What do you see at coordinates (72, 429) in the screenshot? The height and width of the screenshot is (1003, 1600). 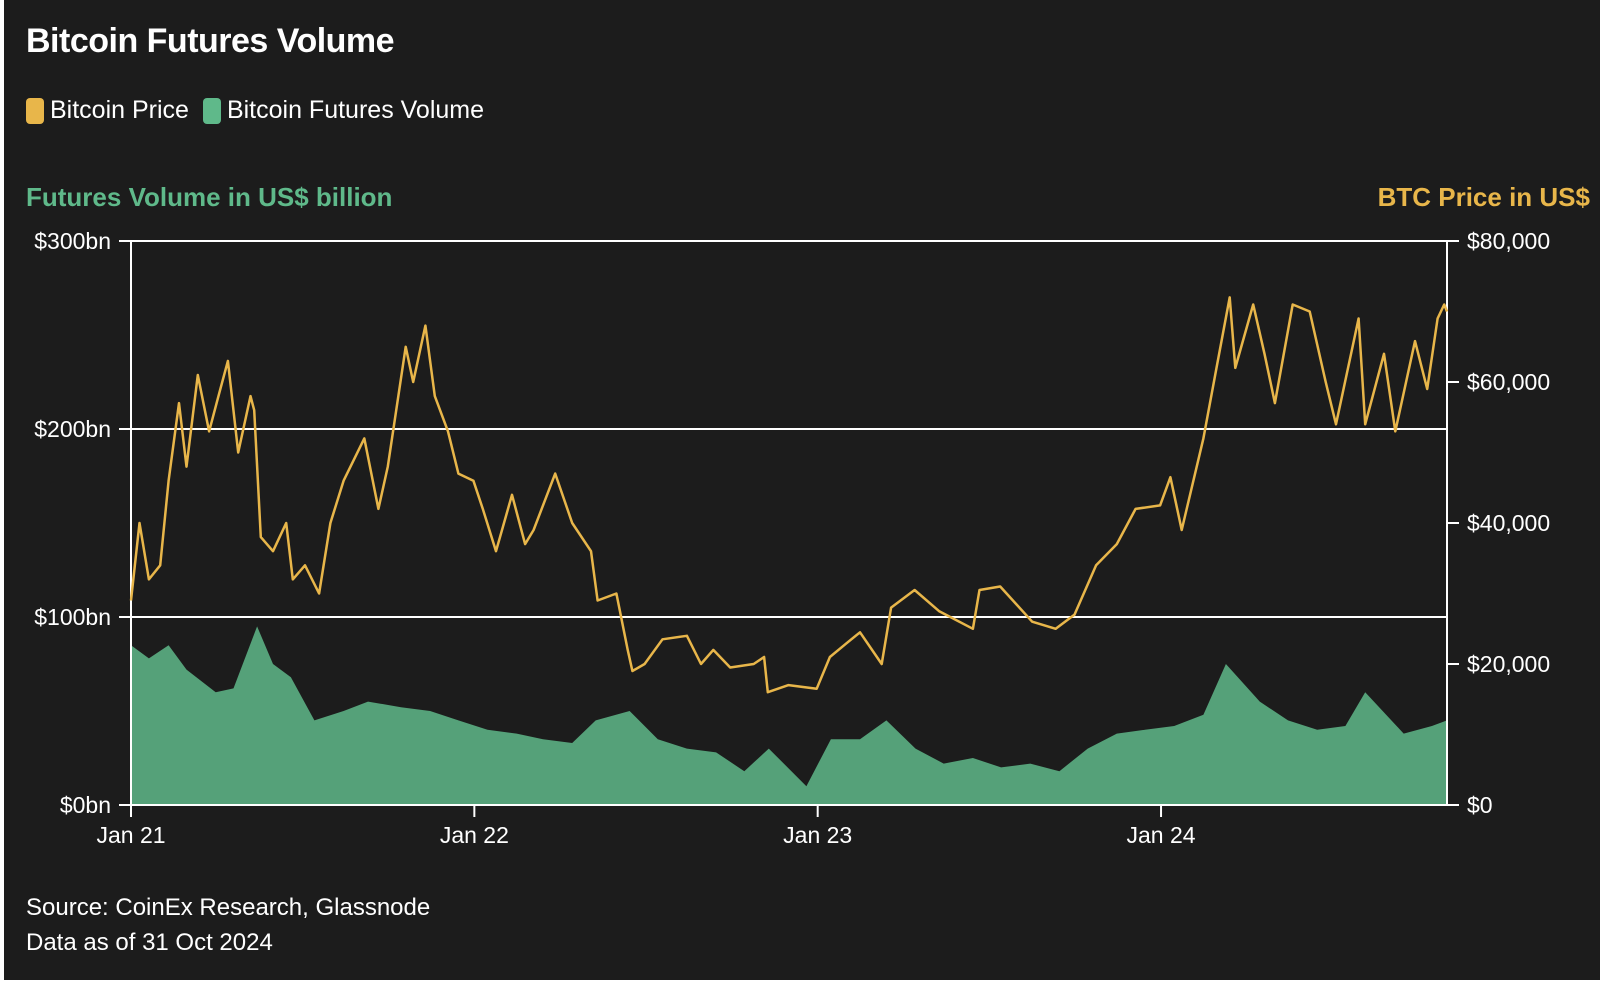 I see `y-left-tick-label: $200bn` at bounding box center [72, 429].